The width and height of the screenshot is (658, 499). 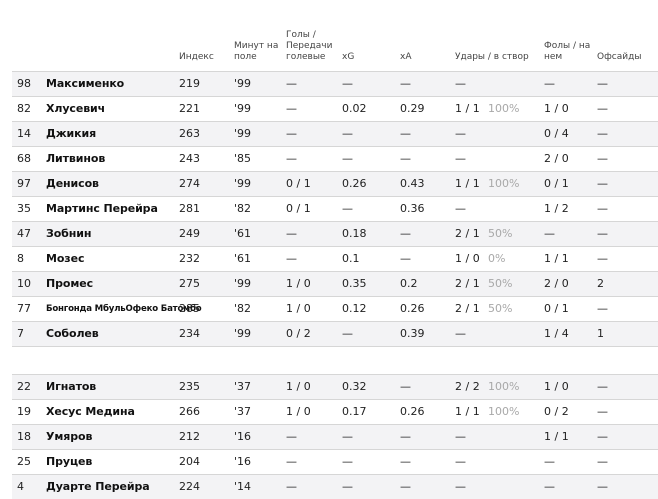 What do you see at coordinates (24, 183) in the screenshot?
I see `player-number: 97` at bounding box center [24, 183].